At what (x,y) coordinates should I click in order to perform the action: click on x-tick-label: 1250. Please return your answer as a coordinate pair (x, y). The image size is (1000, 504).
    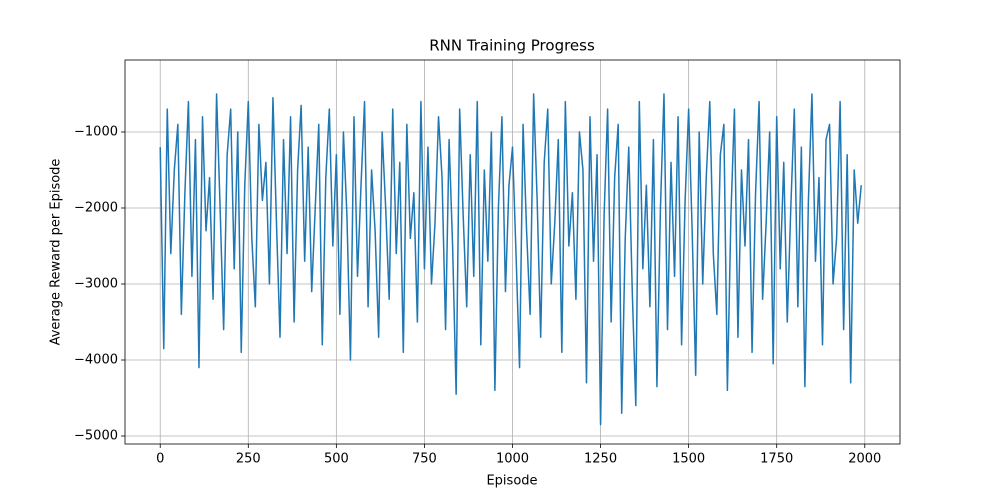
    Looking at the image, I should click on (600, 459).